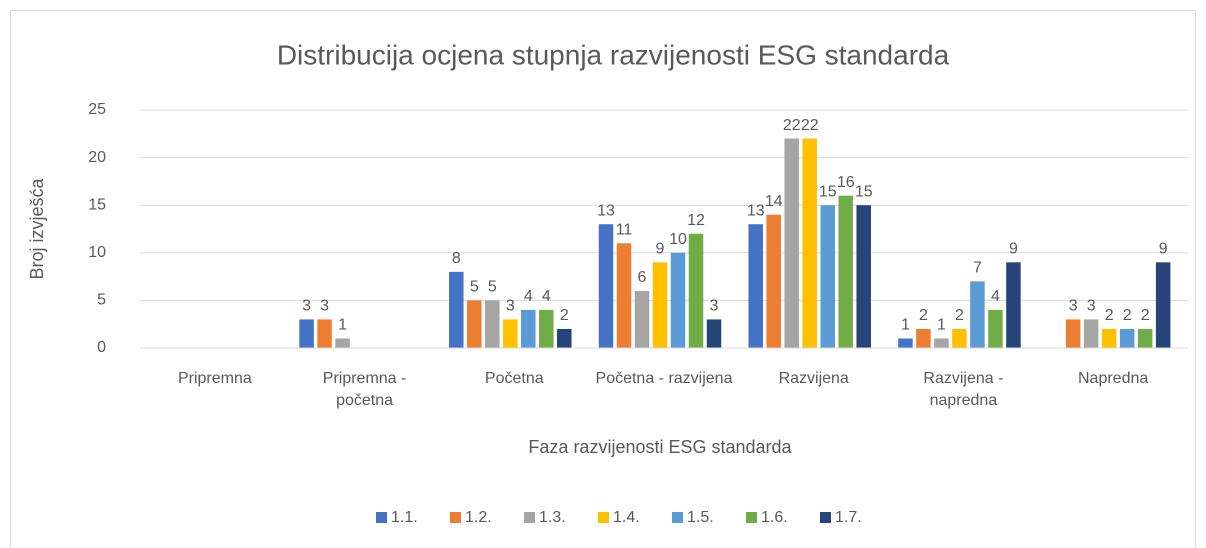 Image resolution: width=1206 pixels, height=548 pixels. What do you see at coordinates (1113, 378) in the screenshot?
I see `x-tick-label: Napredna` at bounding box center [1113, 378].